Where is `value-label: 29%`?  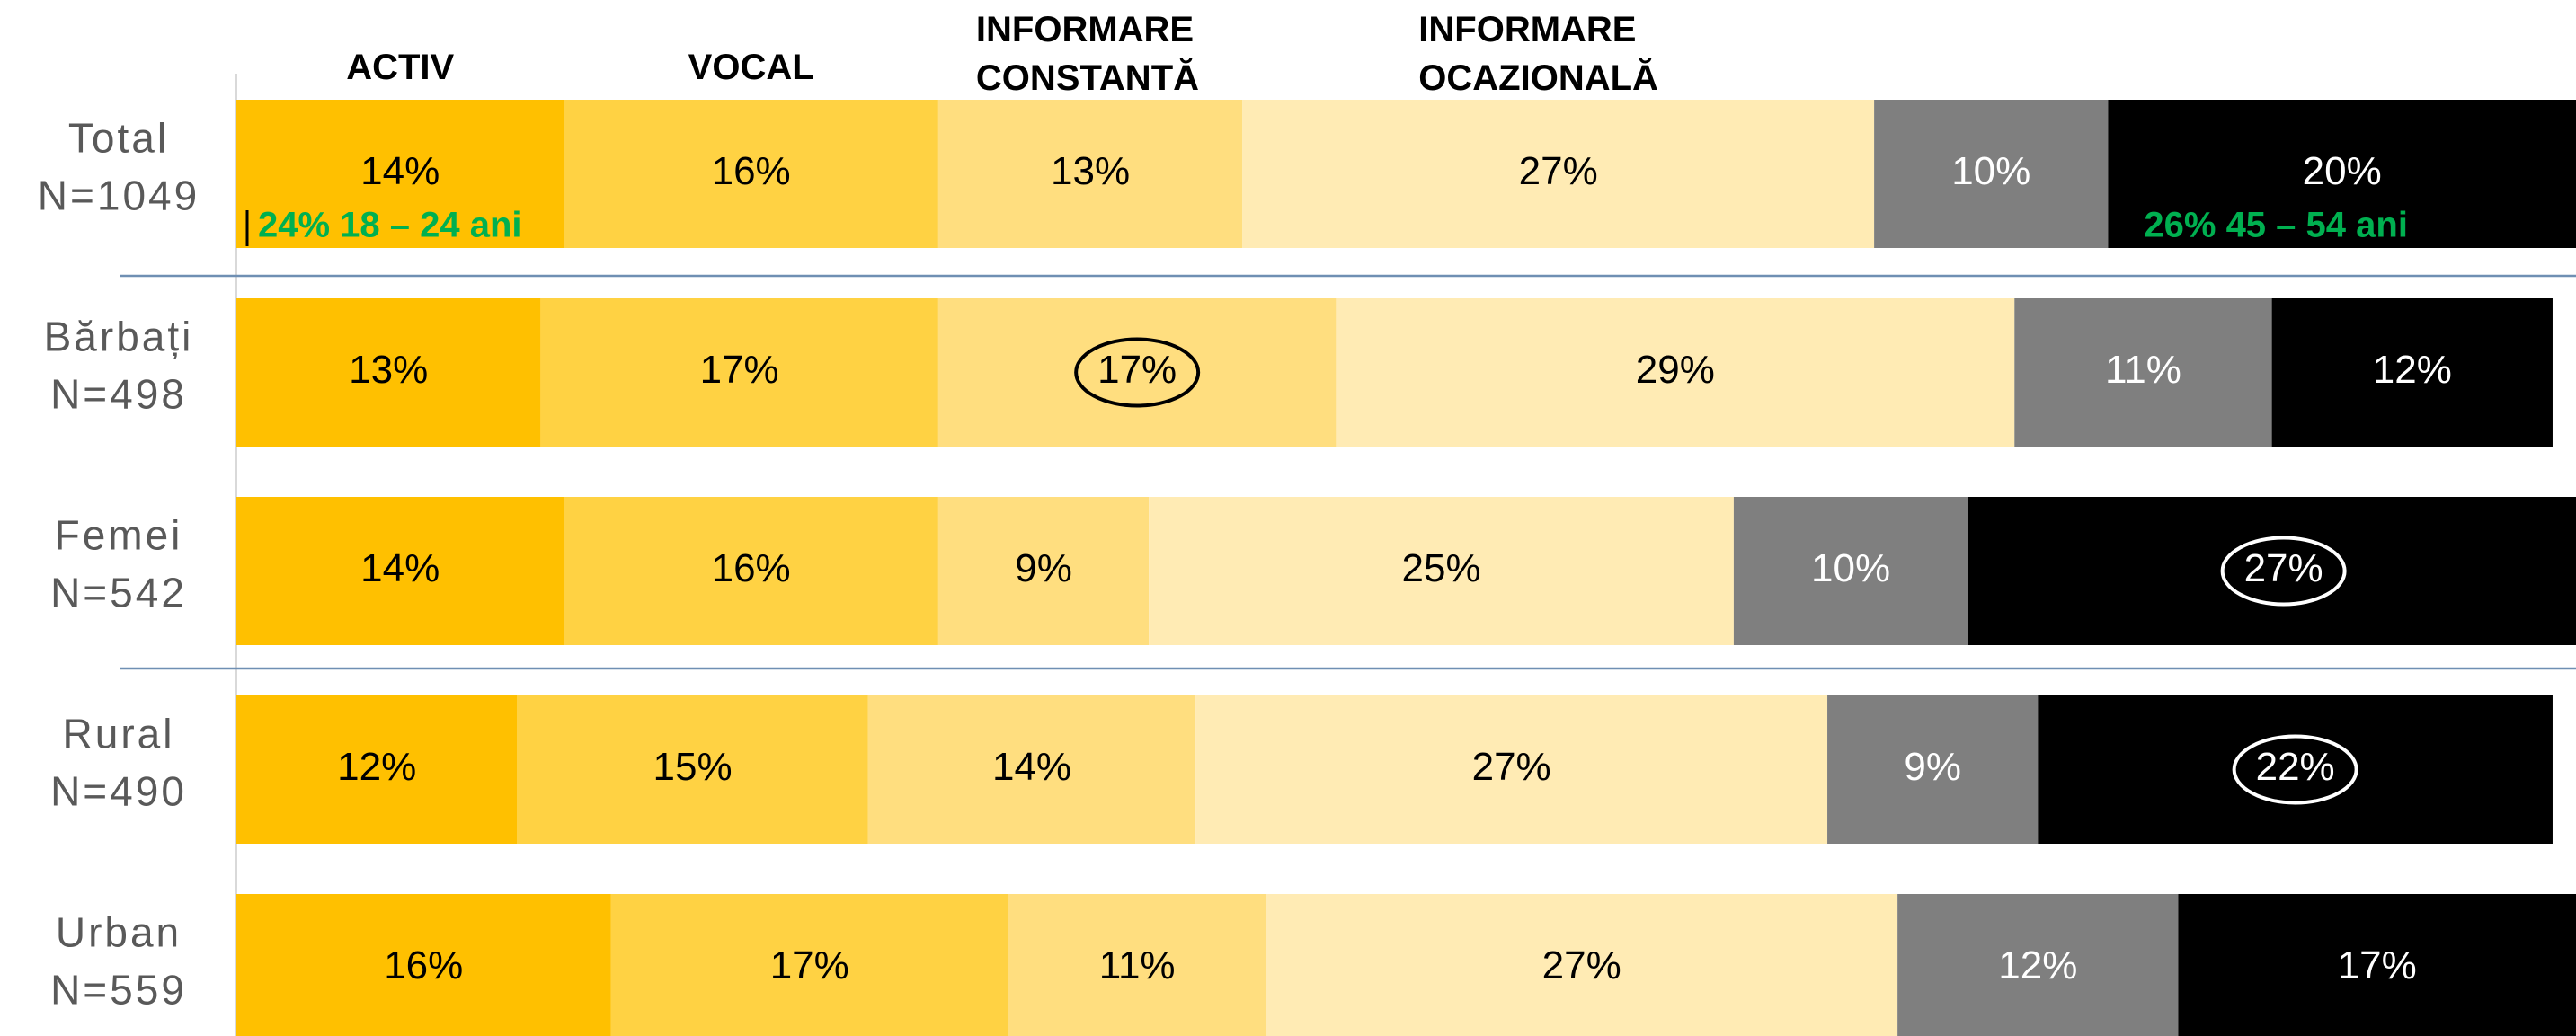
value-label: 29% is located at coordinates (1675, 370).